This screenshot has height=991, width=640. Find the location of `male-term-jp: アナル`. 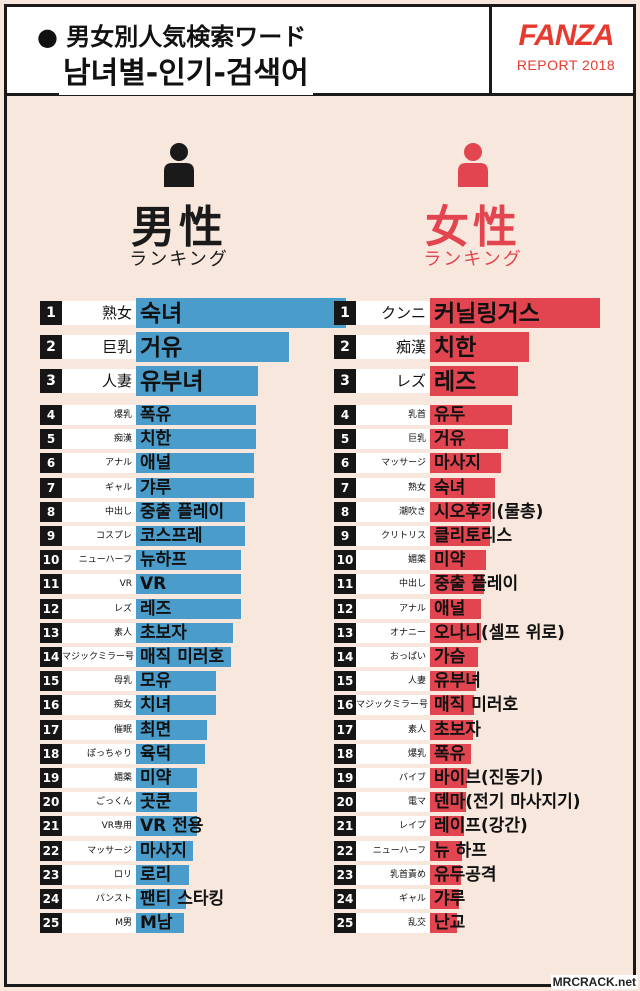

male-term-jp: アナル is located at coordinates (99, 463).